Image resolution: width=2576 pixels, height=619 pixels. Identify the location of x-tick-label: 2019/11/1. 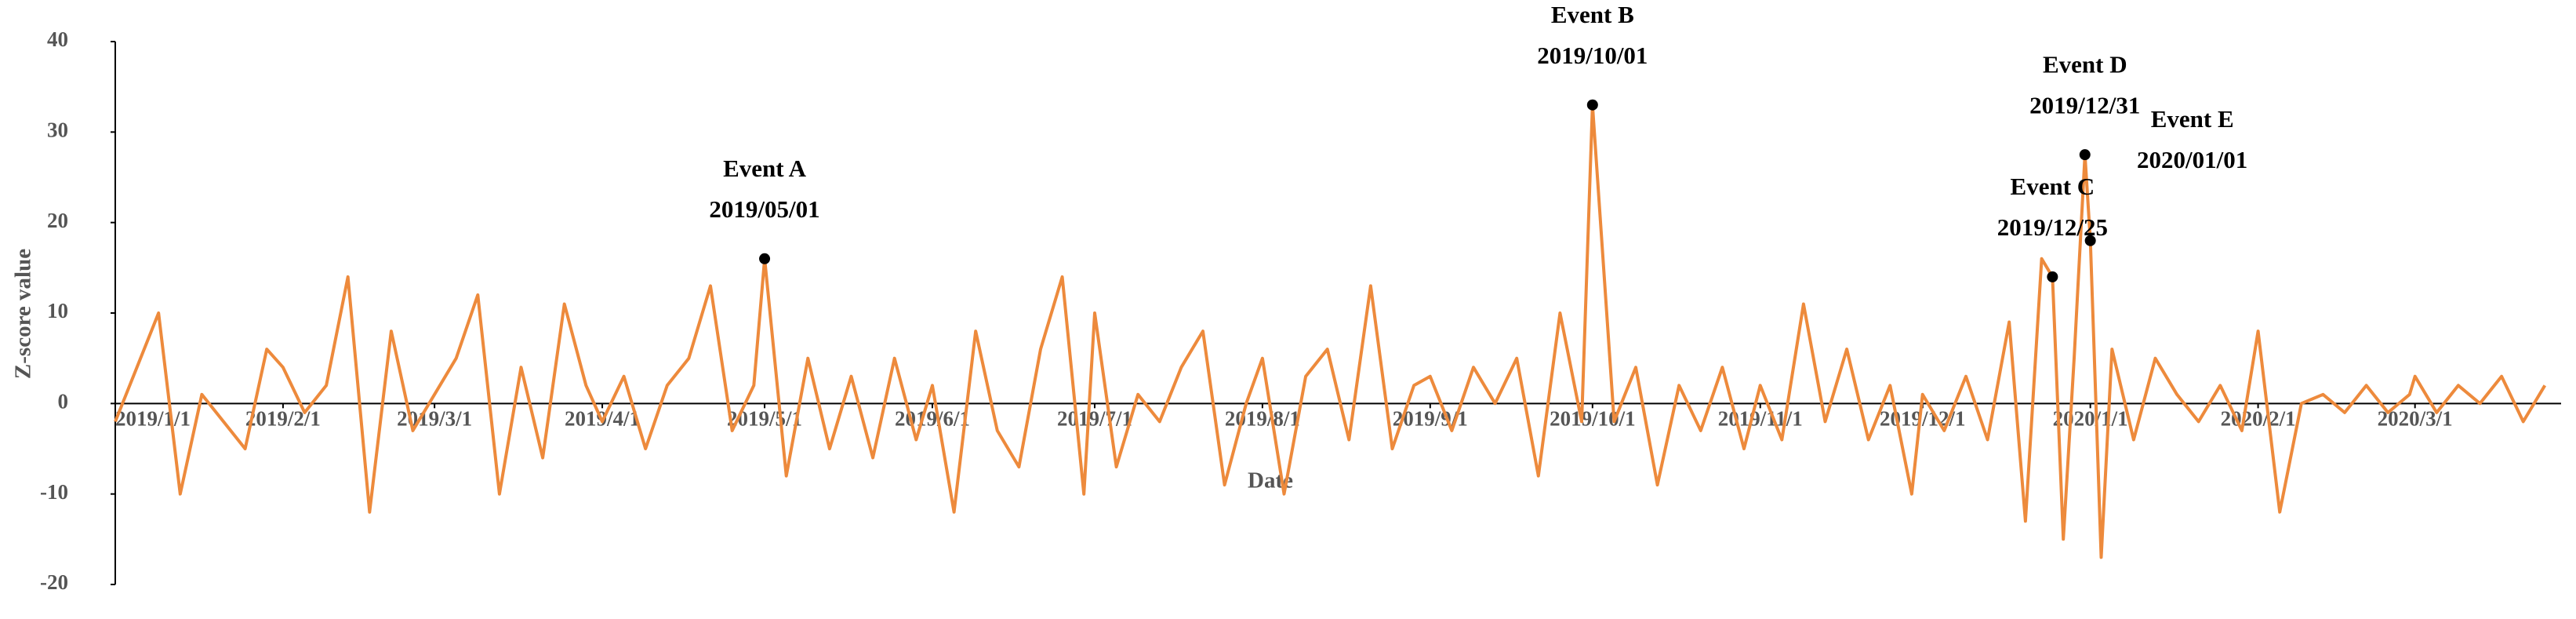
(1760, 419).